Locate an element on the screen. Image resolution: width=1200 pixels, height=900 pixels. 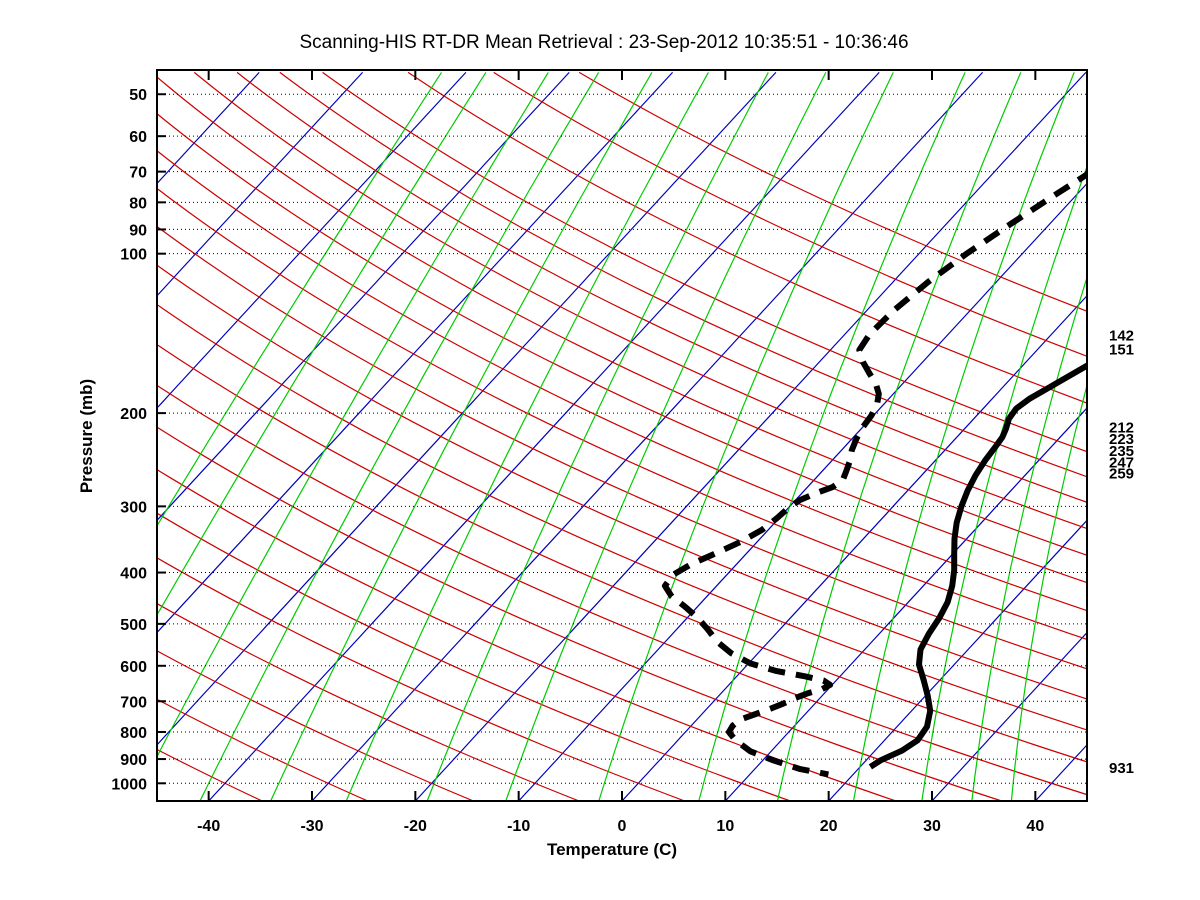
pressure-tick-label: 60 is located at coordinates (138, 137).